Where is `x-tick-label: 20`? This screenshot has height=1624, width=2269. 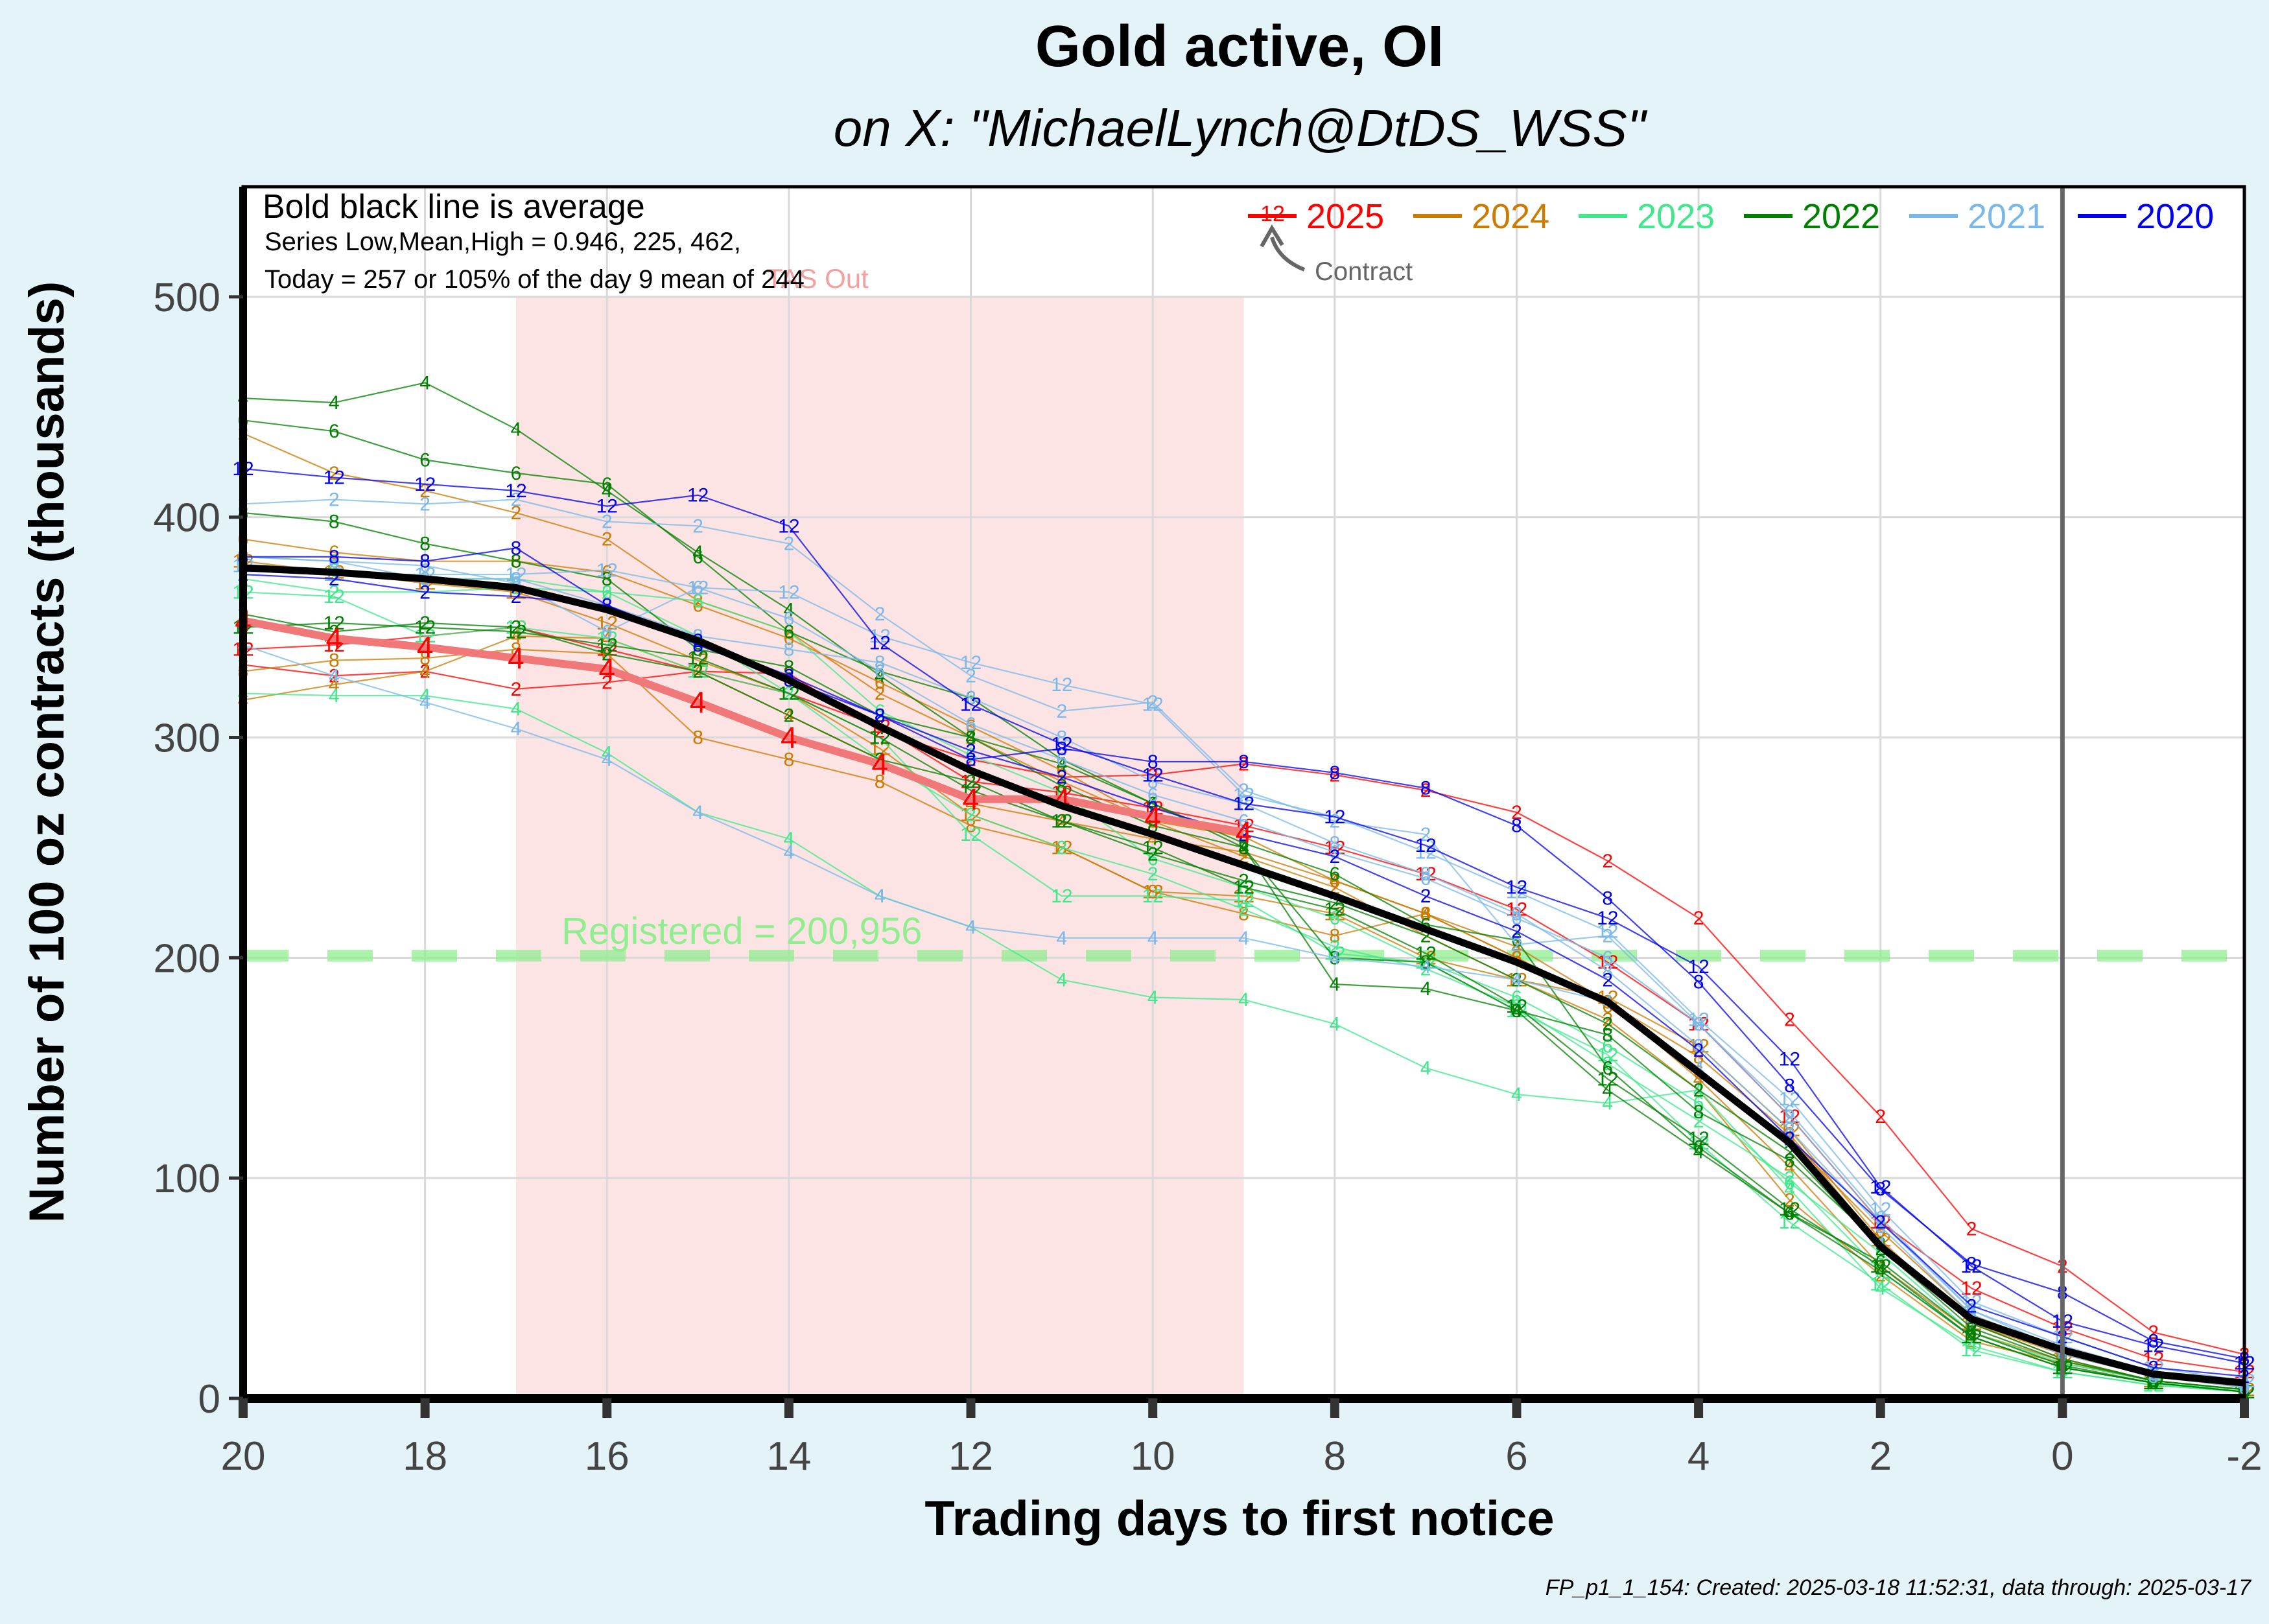 x-tick-label: 20 is located at coordinates (243, 1456).